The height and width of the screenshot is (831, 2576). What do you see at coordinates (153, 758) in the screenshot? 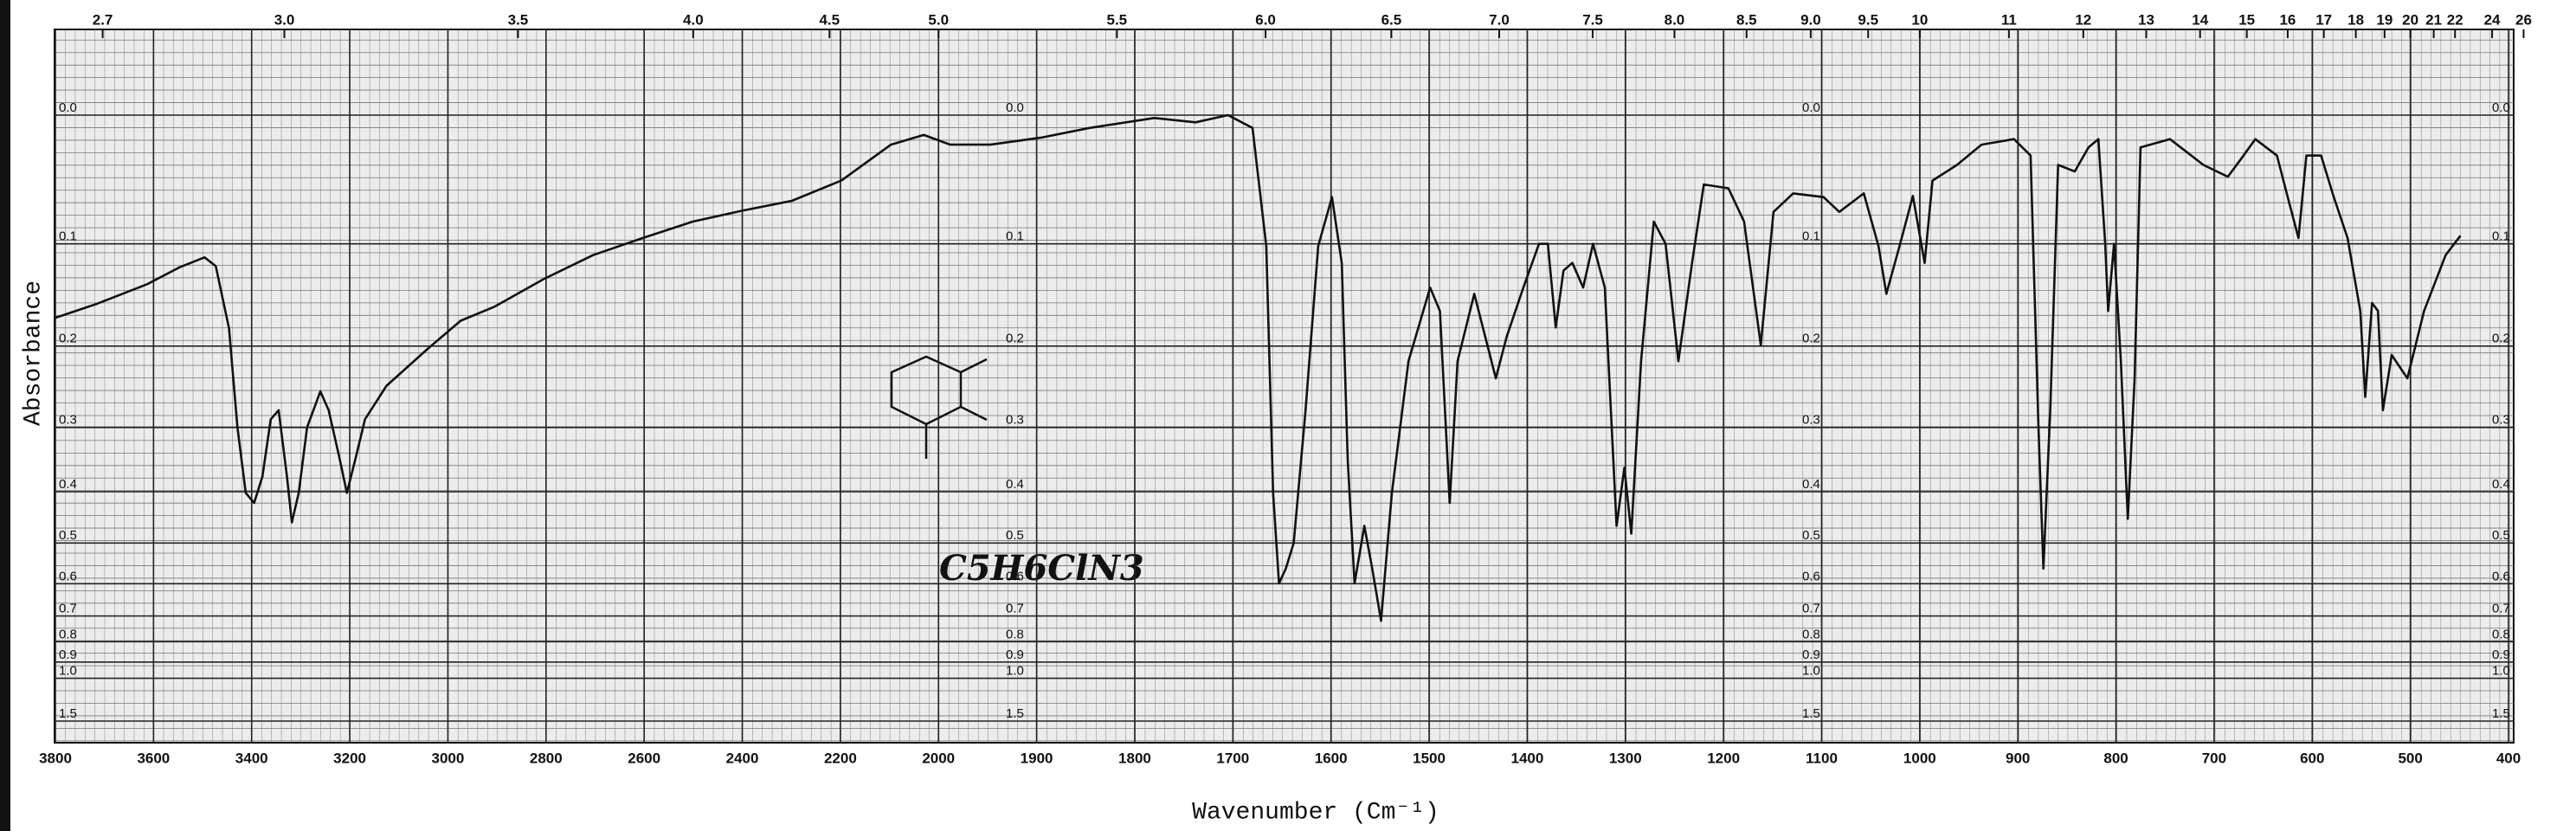
I see `x-tick-label: 3600` at bounding box center [153, 758].